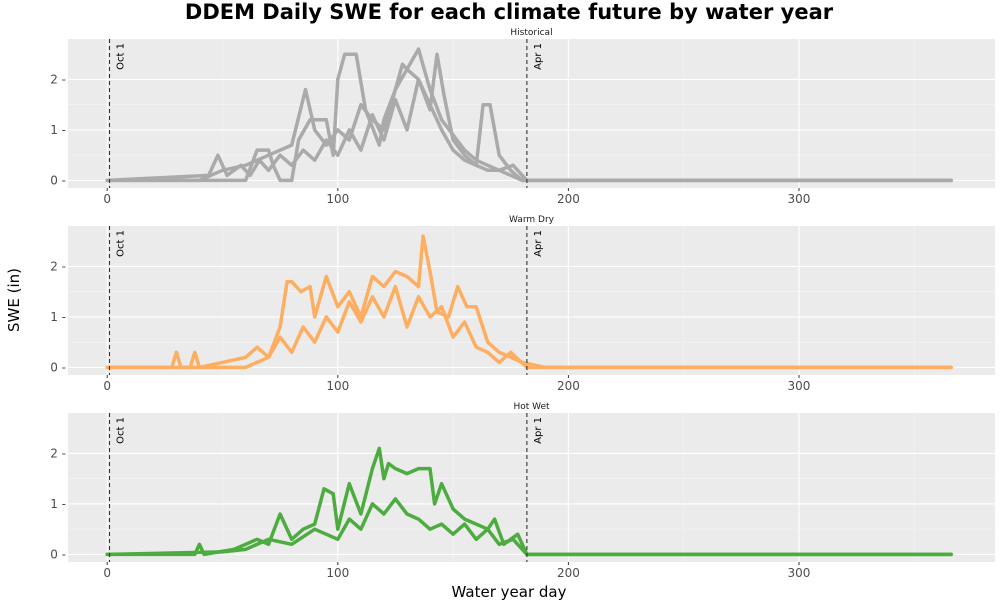 The height and width of the screenshot is (600, 1000). What do you see at coordinates (14, 300) in the screenshot?
I see `y-axis-title: SWE (in)` at bounding box center [14, 300].